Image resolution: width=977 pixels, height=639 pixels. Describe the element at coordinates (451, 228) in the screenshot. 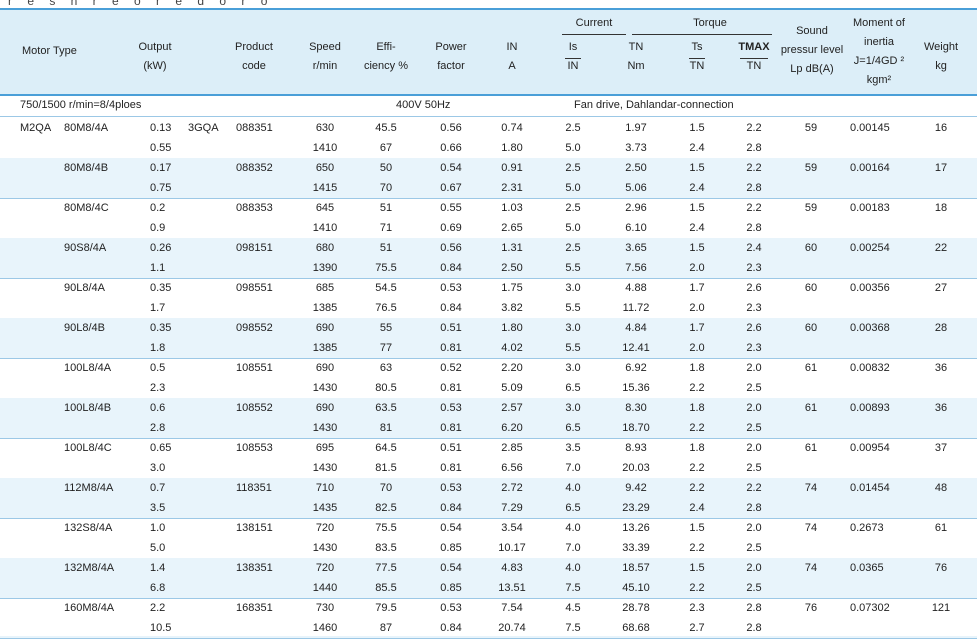

I see `cell-pf: 0.69` at that location.